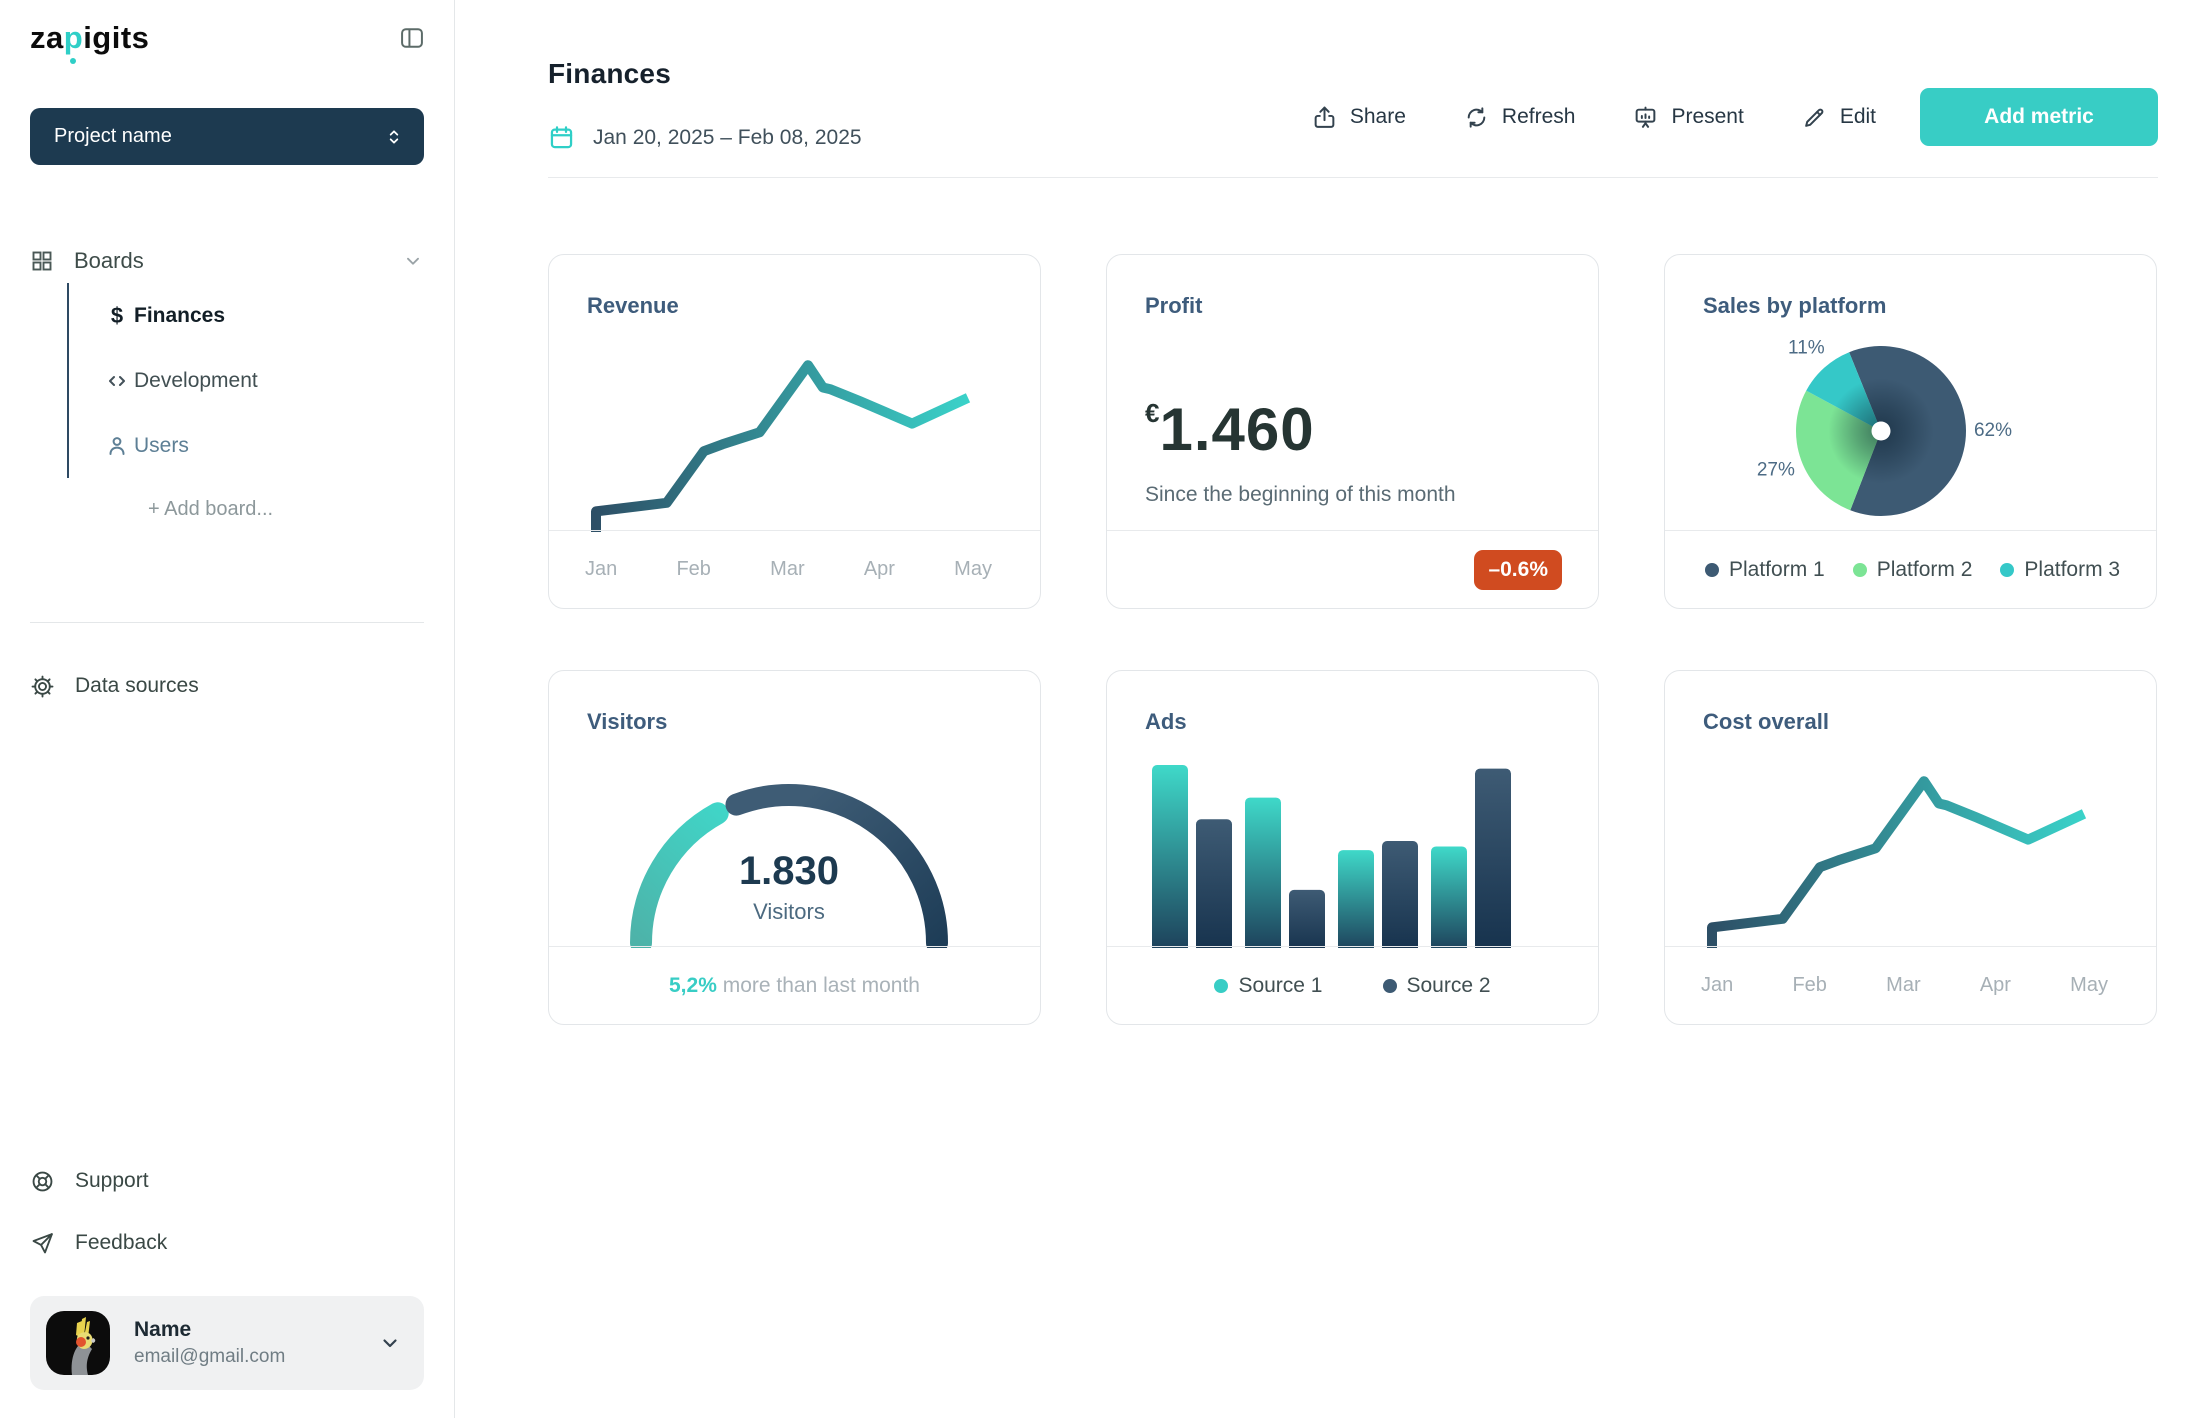  Describe the element at coordinates (112, 1180) in the screenshot. I see `support-label: Support` at that location.